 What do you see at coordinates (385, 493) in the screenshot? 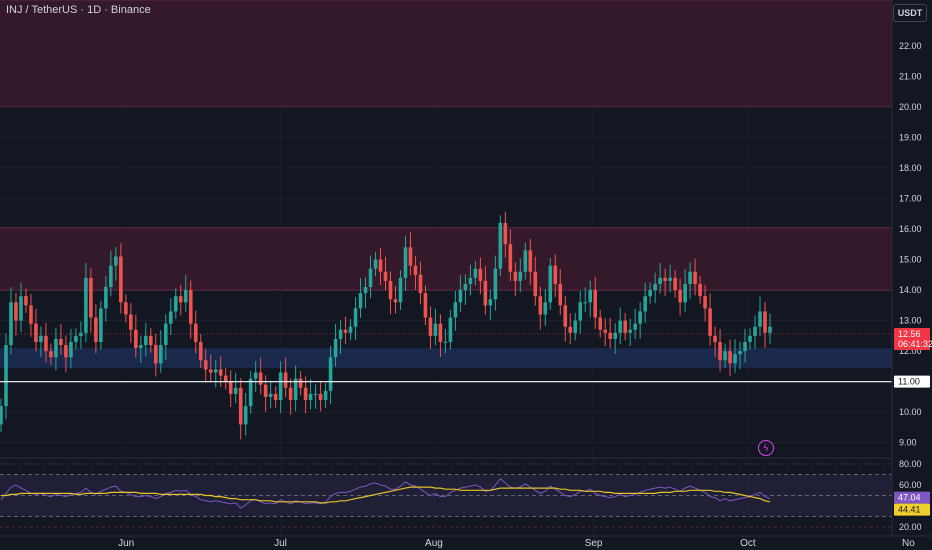
I see `rsi-line` at bounding box center [385, 493].